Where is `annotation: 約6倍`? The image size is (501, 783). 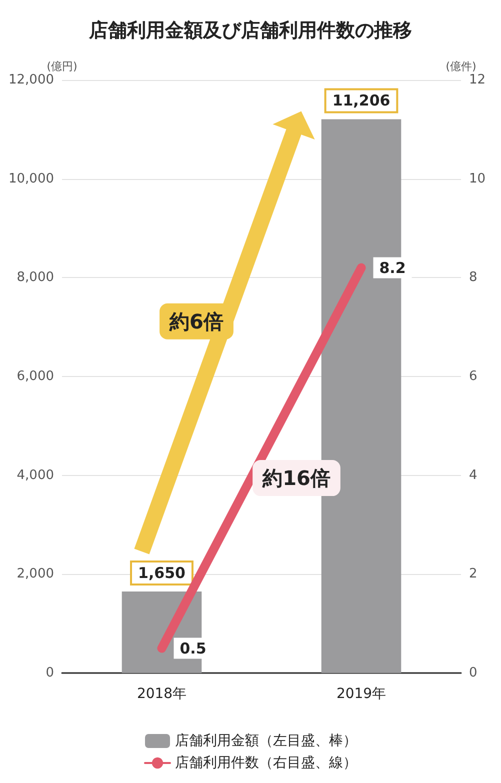 annotation: 約6倍 is located at coordinates (196, 321).